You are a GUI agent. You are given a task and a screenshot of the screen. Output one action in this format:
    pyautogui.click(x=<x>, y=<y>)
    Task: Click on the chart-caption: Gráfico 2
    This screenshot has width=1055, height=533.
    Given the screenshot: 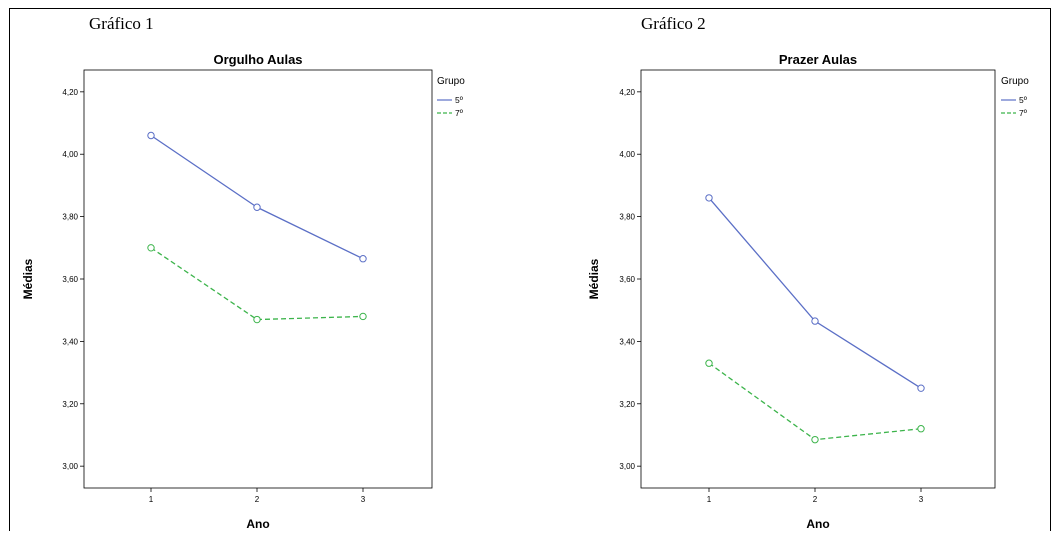 What is the action you would take?
    pyautogui.click(x=673, y=23)
    